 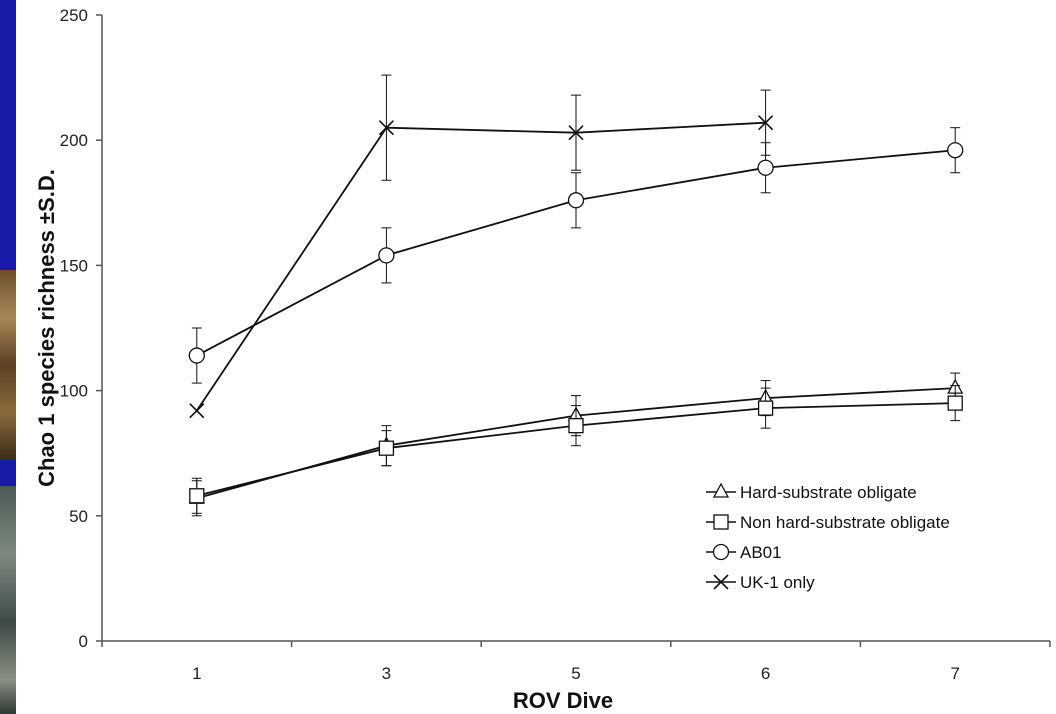 What do you see at coordinates (8, 365) in the screenshot?
I see `photo-fragment-top` at bounding box center [8, 365].